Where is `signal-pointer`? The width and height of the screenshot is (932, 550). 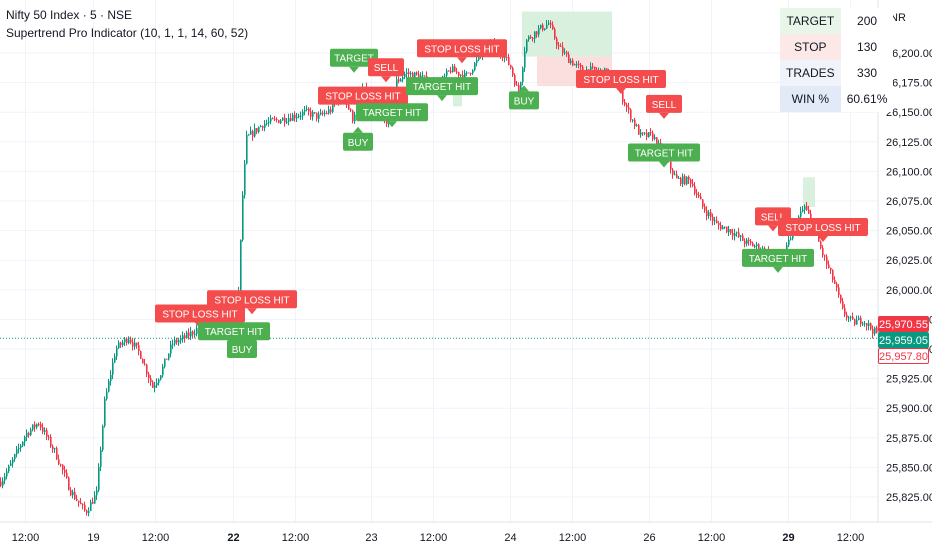 signal-pointer is located at coordinates (358, 129).